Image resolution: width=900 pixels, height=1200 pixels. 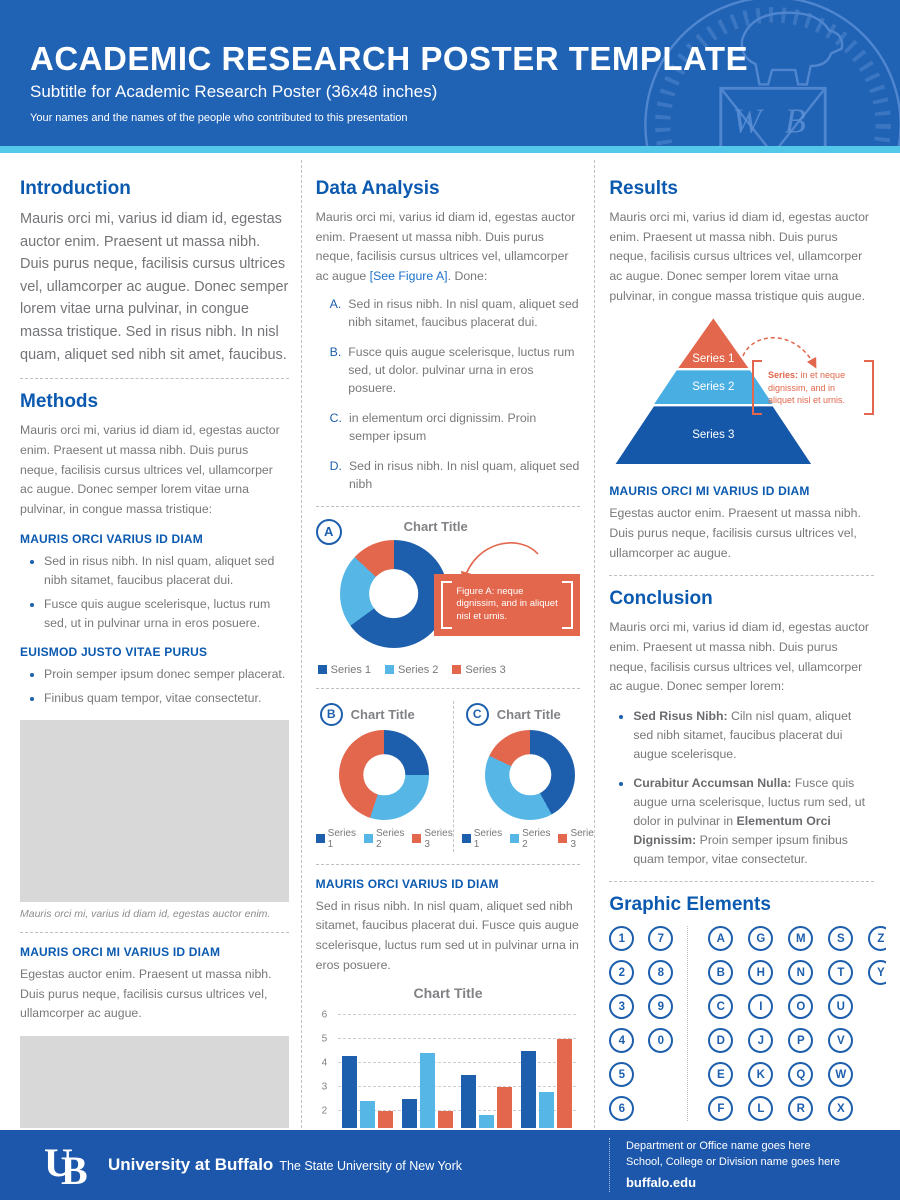 I want to click on chart-c: C Chart Title Series 1 Series 2 Series 3, so click(x=523, y=776).